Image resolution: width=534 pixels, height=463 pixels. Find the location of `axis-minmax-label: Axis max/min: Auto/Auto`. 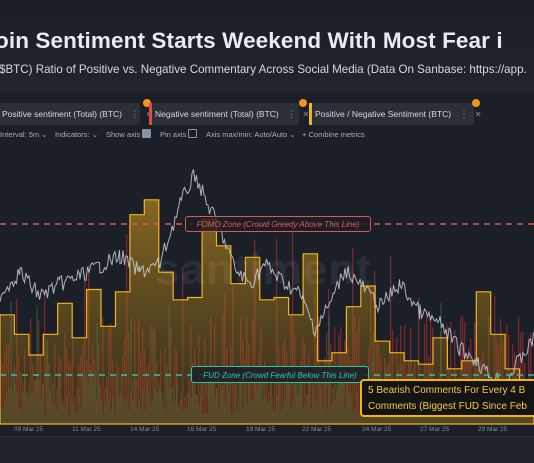

axis-minmax-label: Axis max/min: Auto/Auto is located at coordinates (247, 134).